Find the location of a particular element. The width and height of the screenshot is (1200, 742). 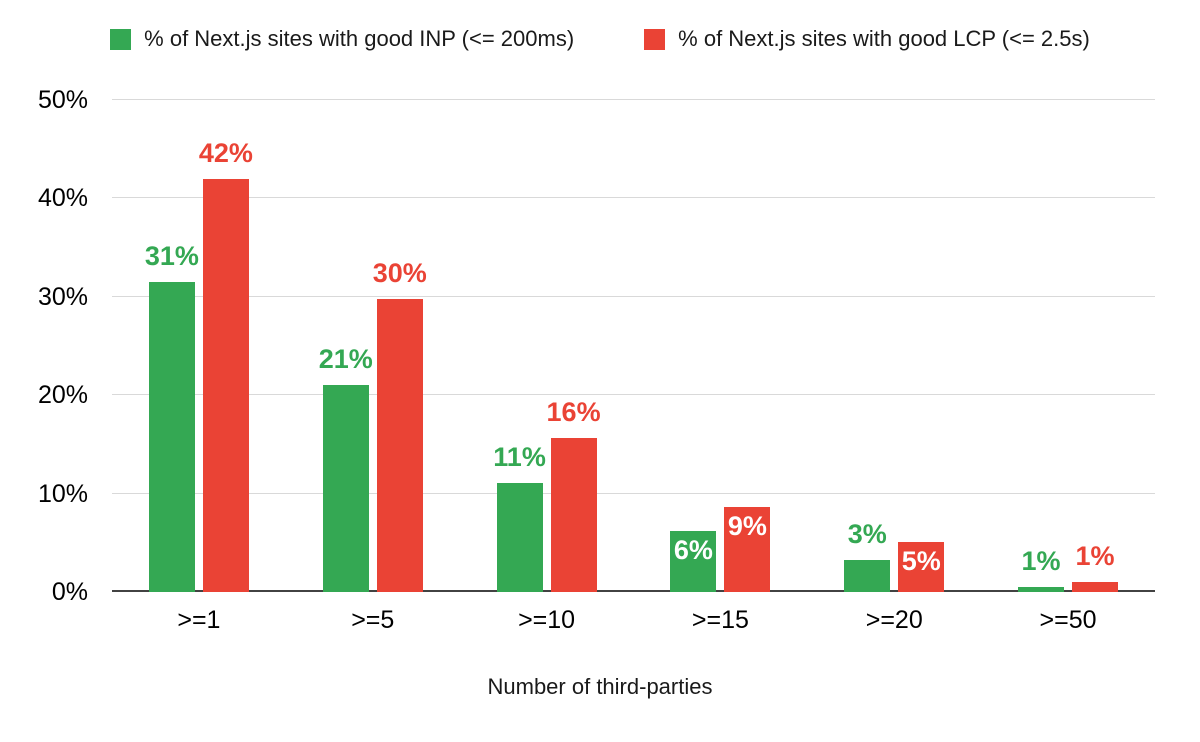

x-tick-label: >=5 is located at coordinates (373, 620).